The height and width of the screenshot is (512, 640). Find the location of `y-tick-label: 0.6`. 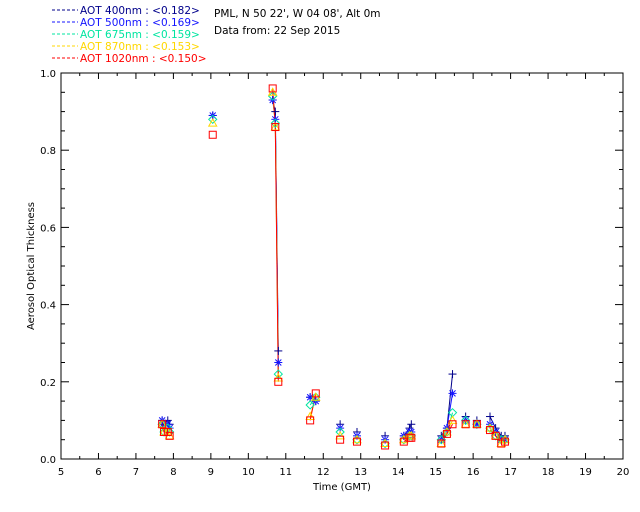

y-tick-label: 0.6 is located at coordinates (48, 228).